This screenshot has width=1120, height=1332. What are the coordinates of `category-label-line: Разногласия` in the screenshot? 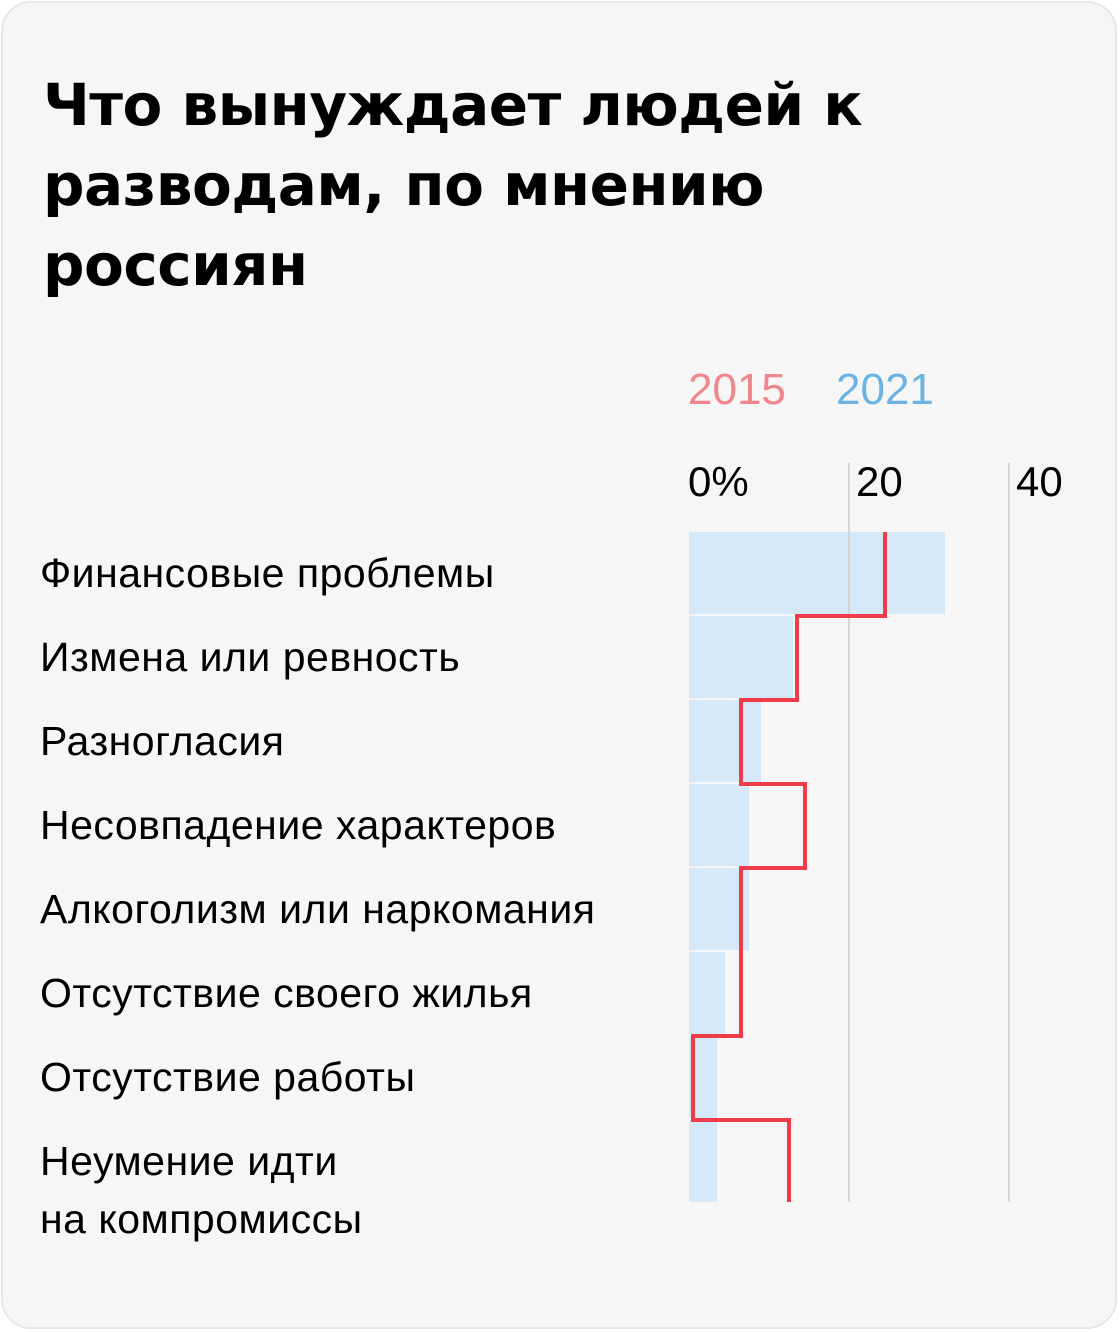 It's located at (162, 741).